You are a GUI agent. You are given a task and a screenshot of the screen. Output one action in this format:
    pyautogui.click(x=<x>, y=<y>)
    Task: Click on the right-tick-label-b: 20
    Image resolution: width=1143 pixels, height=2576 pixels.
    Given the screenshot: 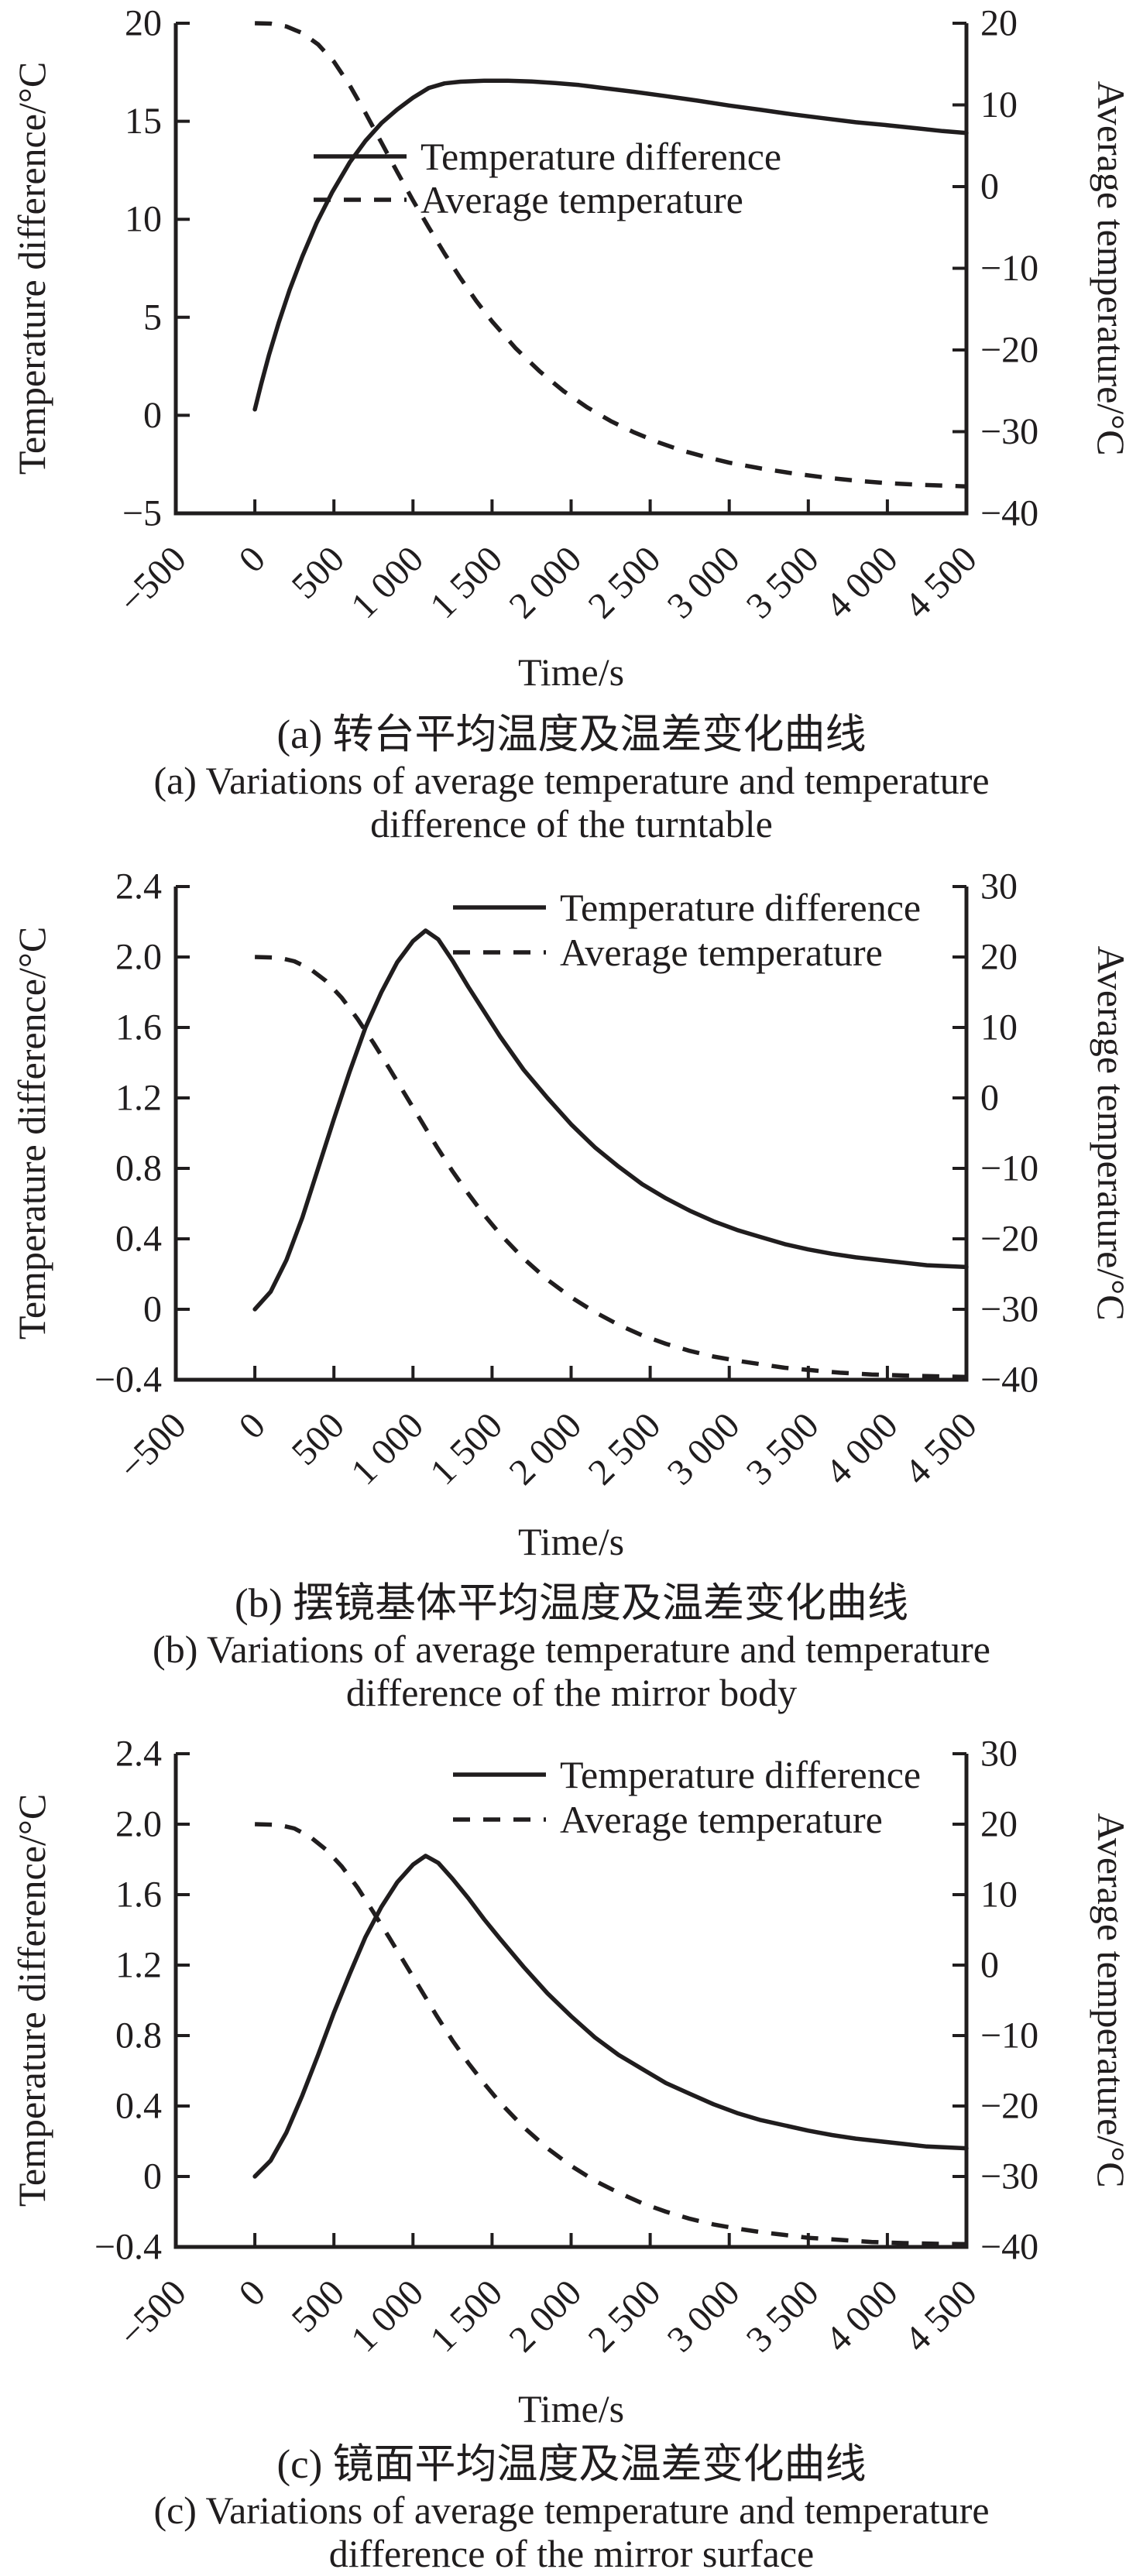 What is the action you would take?
    pyautogui.click(x=999, y=957)
    